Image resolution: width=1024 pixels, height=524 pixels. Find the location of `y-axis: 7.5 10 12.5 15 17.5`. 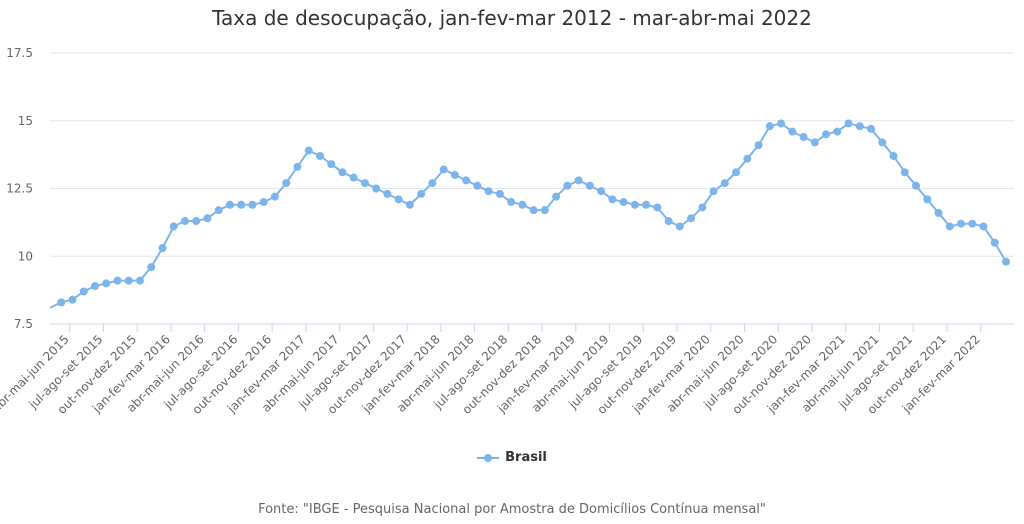

y-axis: 7.5 10 12.5 15 17.5 is located at coordinates (19, 188).